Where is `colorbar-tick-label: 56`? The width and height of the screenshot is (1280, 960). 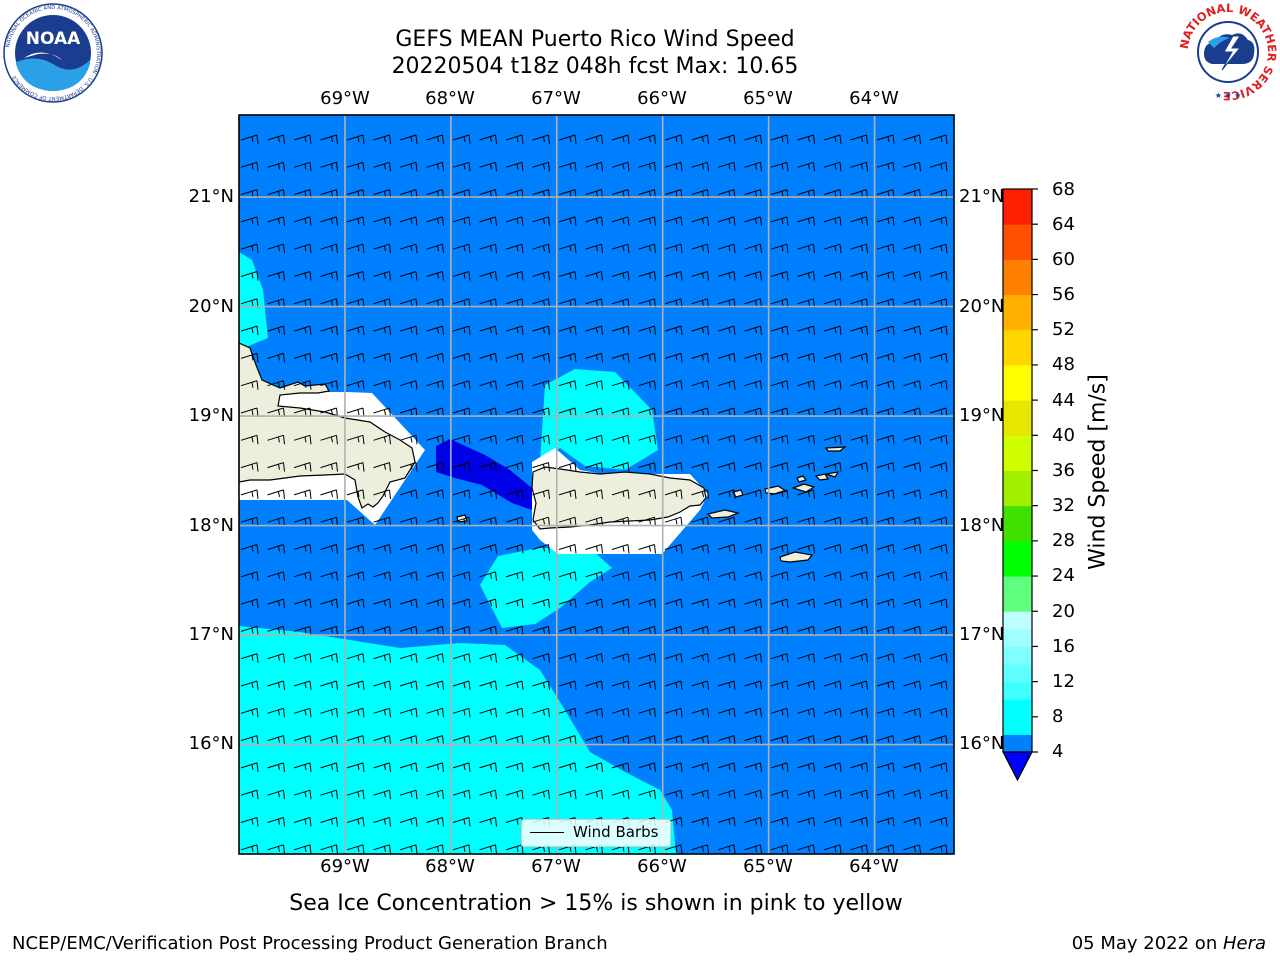 colorbar-tick-label: 56 is located at coordinates (1063, 294).